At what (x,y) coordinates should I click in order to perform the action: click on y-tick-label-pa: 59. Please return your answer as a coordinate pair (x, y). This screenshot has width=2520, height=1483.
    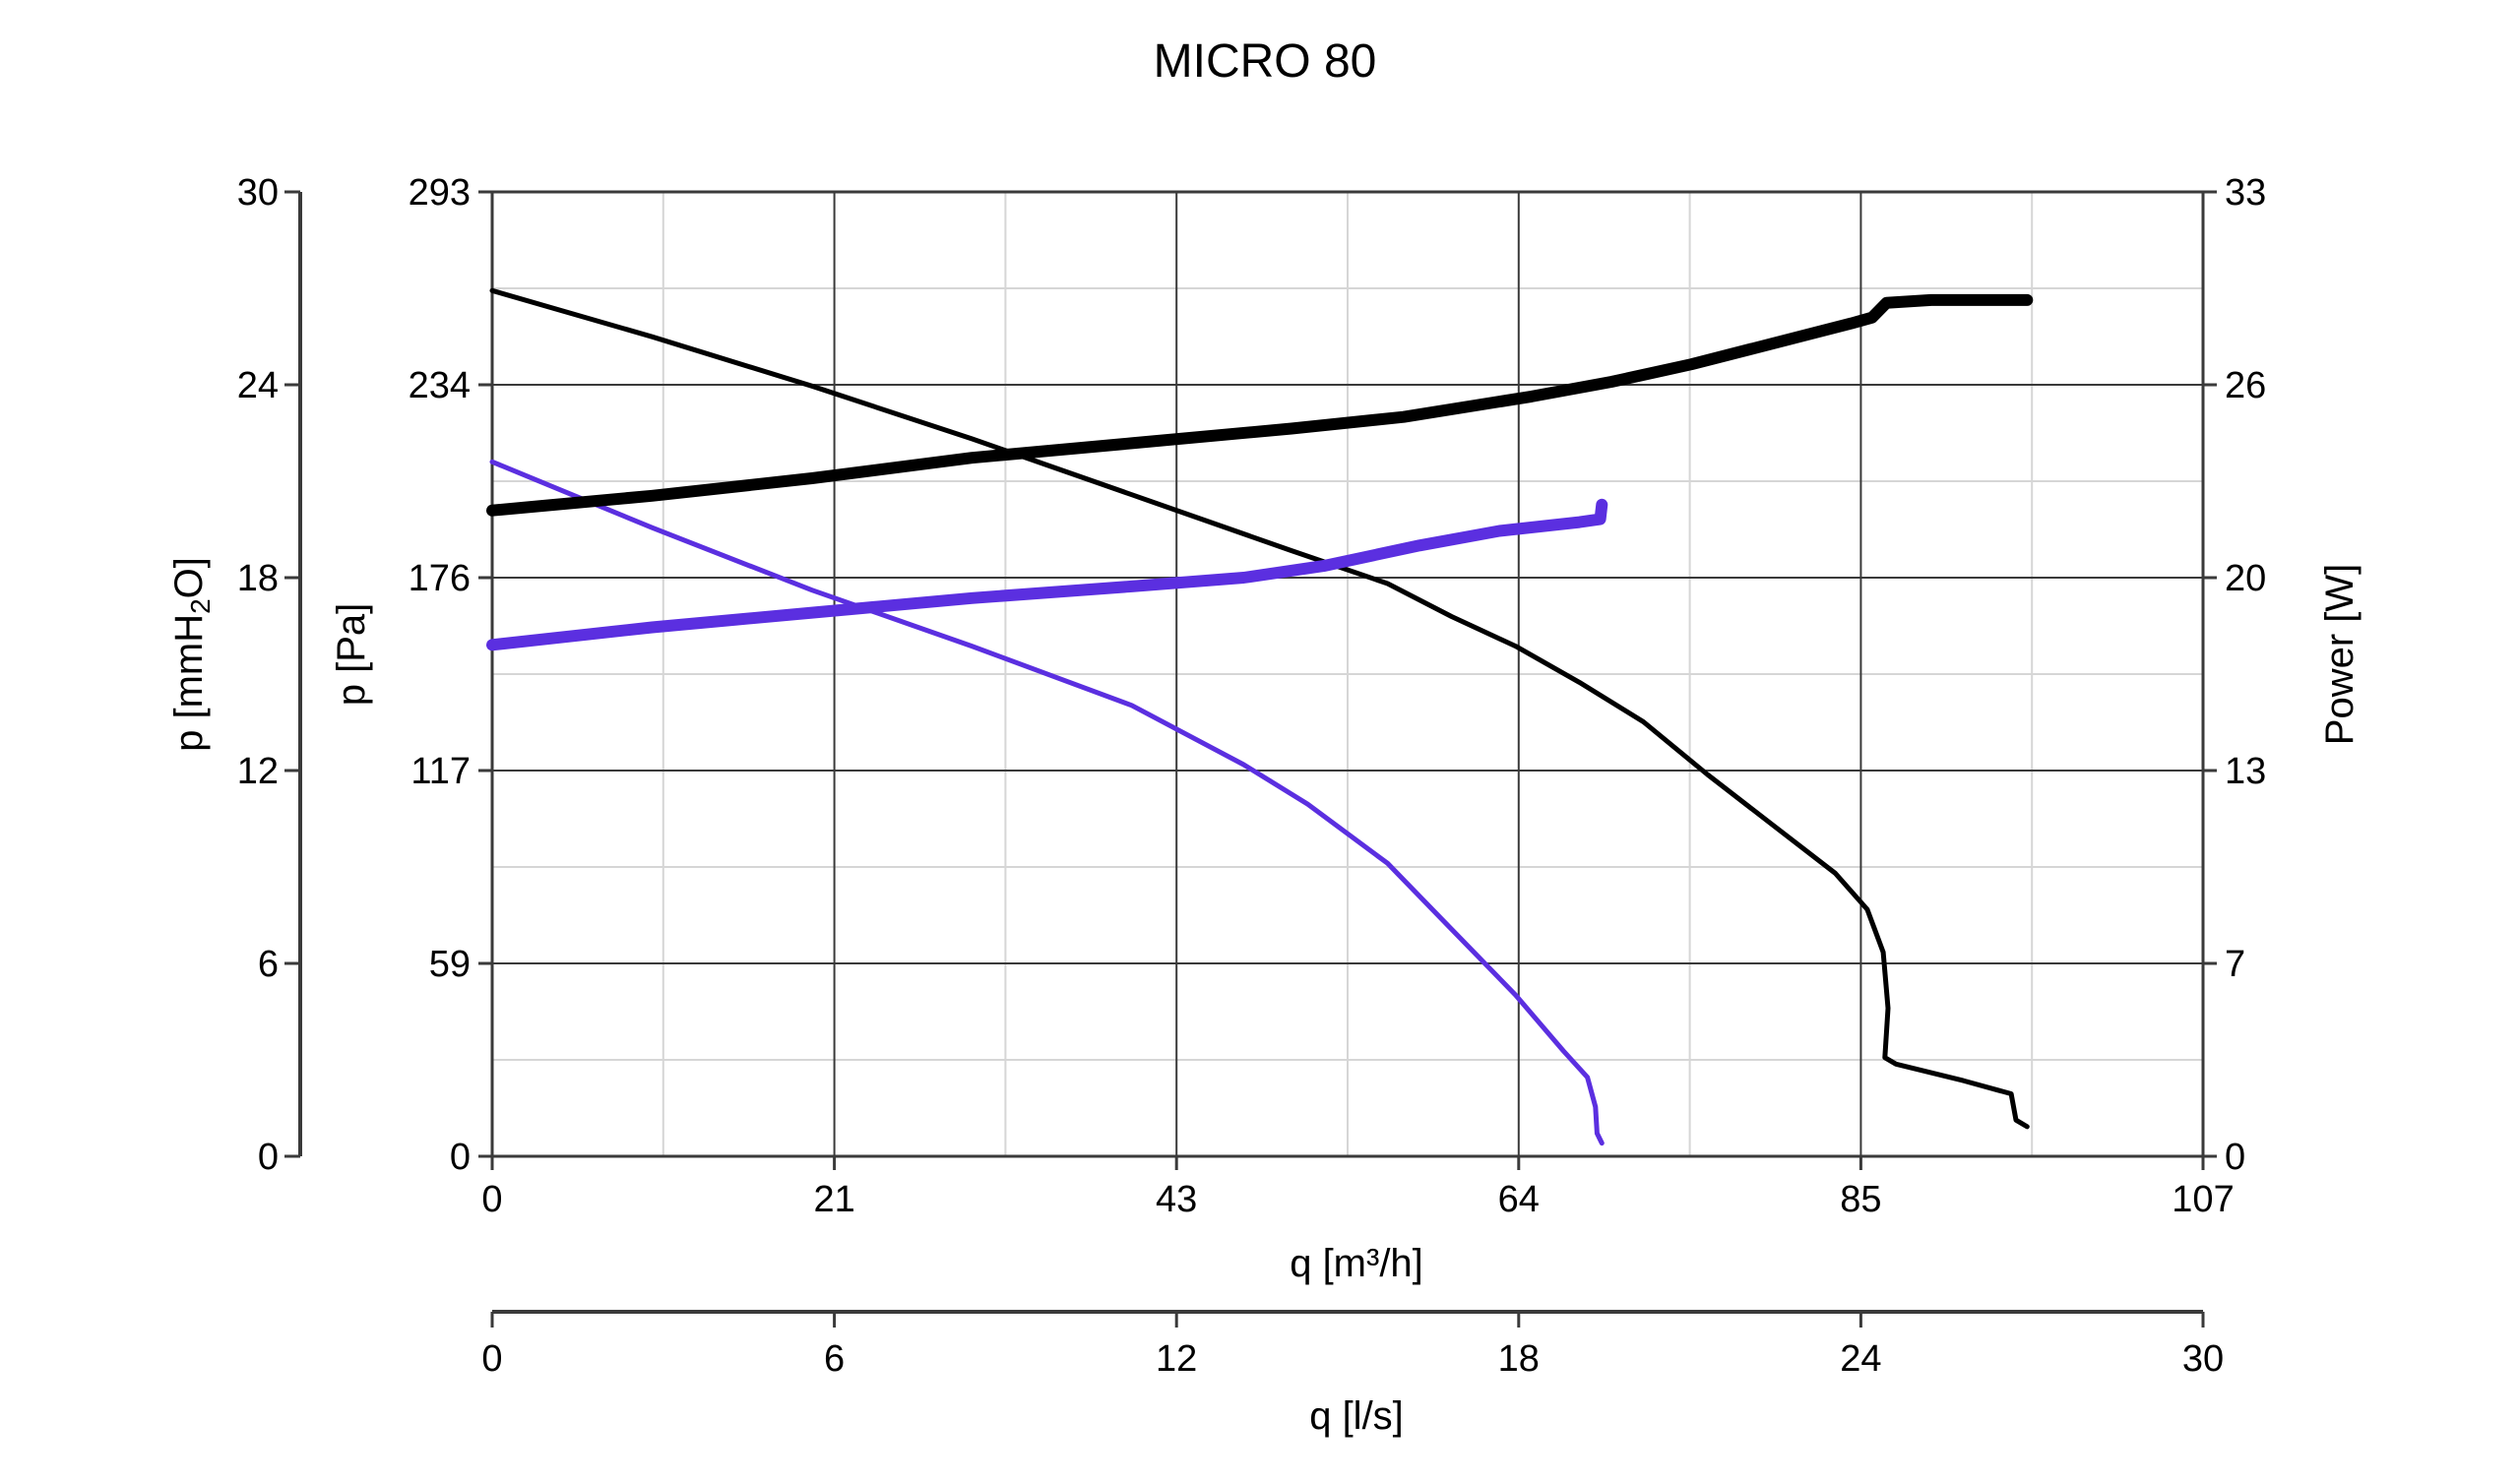
    Looking at the image, I should click on (450, 964).